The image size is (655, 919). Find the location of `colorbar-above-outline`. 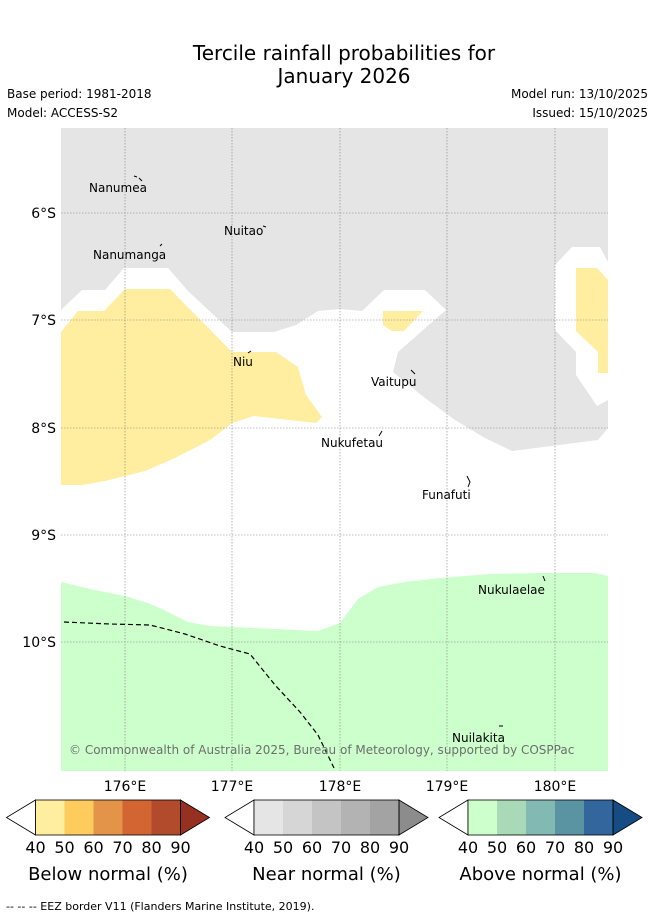

colorbar-above-outline is located at coordinates (540, 817).